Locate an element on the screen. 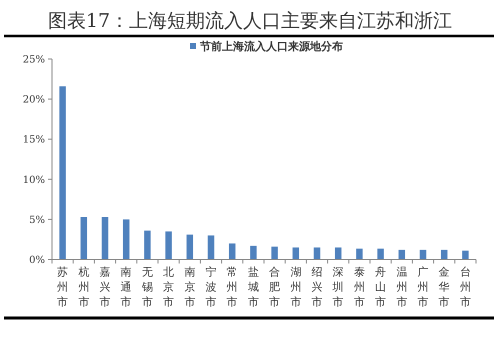 Image resolution: width=500 pixels, height=351 pixels. x-tick-label: 台州市 is located at coordinates (465, 287).